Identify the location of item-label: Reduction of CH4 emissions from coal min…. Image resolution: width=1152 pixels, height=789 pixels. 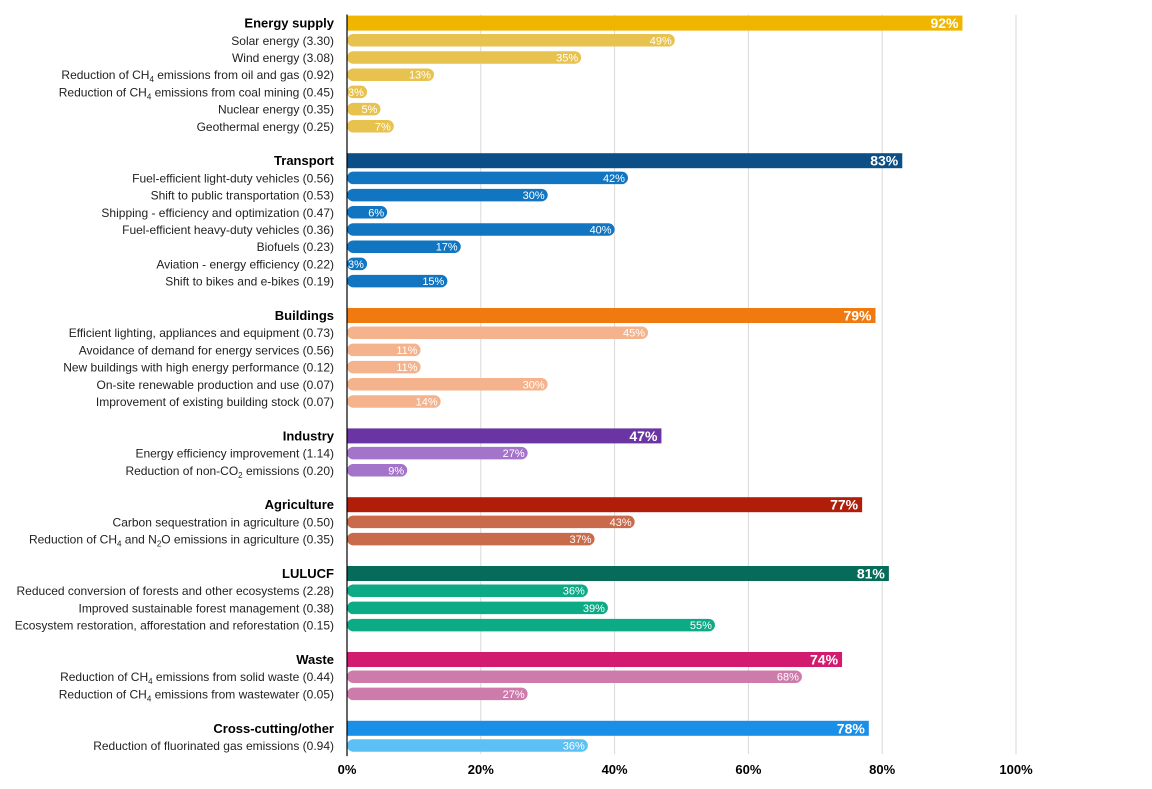
(196, 93).